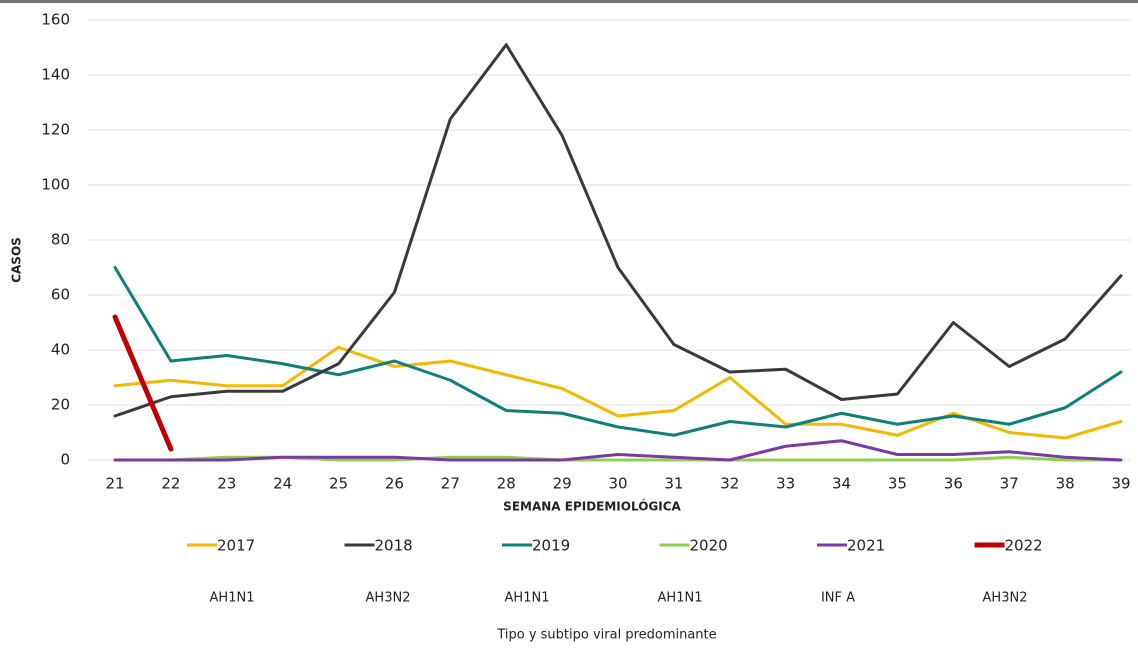 The height and width of the screenshot is (648, 1138). I want to click on x-tick-label: 34, so click(841, 484).